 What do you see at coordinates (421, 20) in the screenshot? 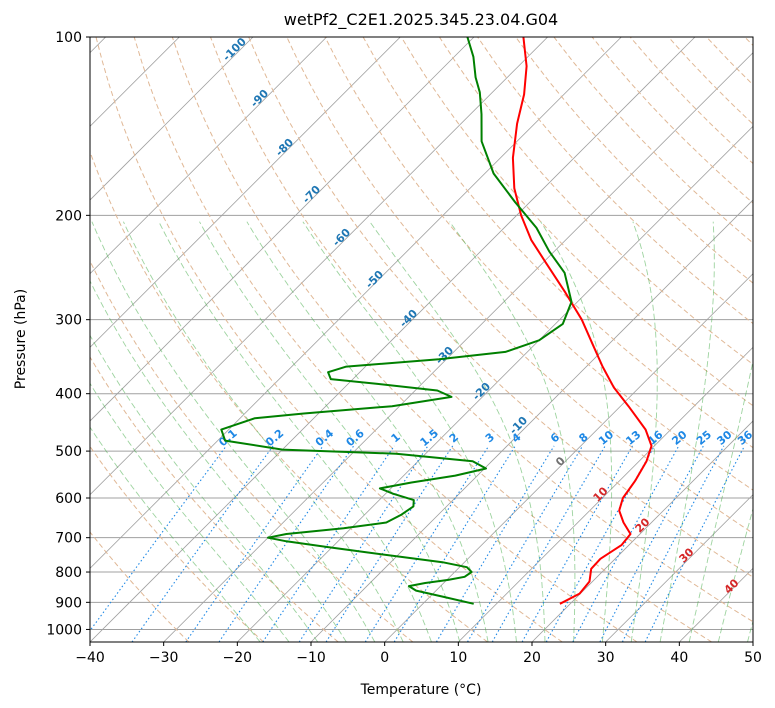
I see `chart-title: wetPf2_C2E1.2025.345.23.04.G04` at bounding box center [421, 20].